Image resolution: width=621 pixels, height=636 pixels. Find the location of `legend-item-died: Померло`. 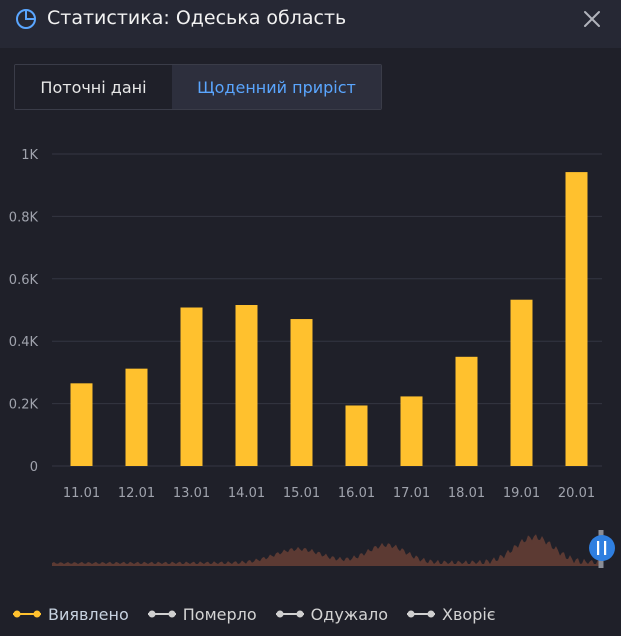

legend-item-died: Померло is located at coordinates (202, 614).